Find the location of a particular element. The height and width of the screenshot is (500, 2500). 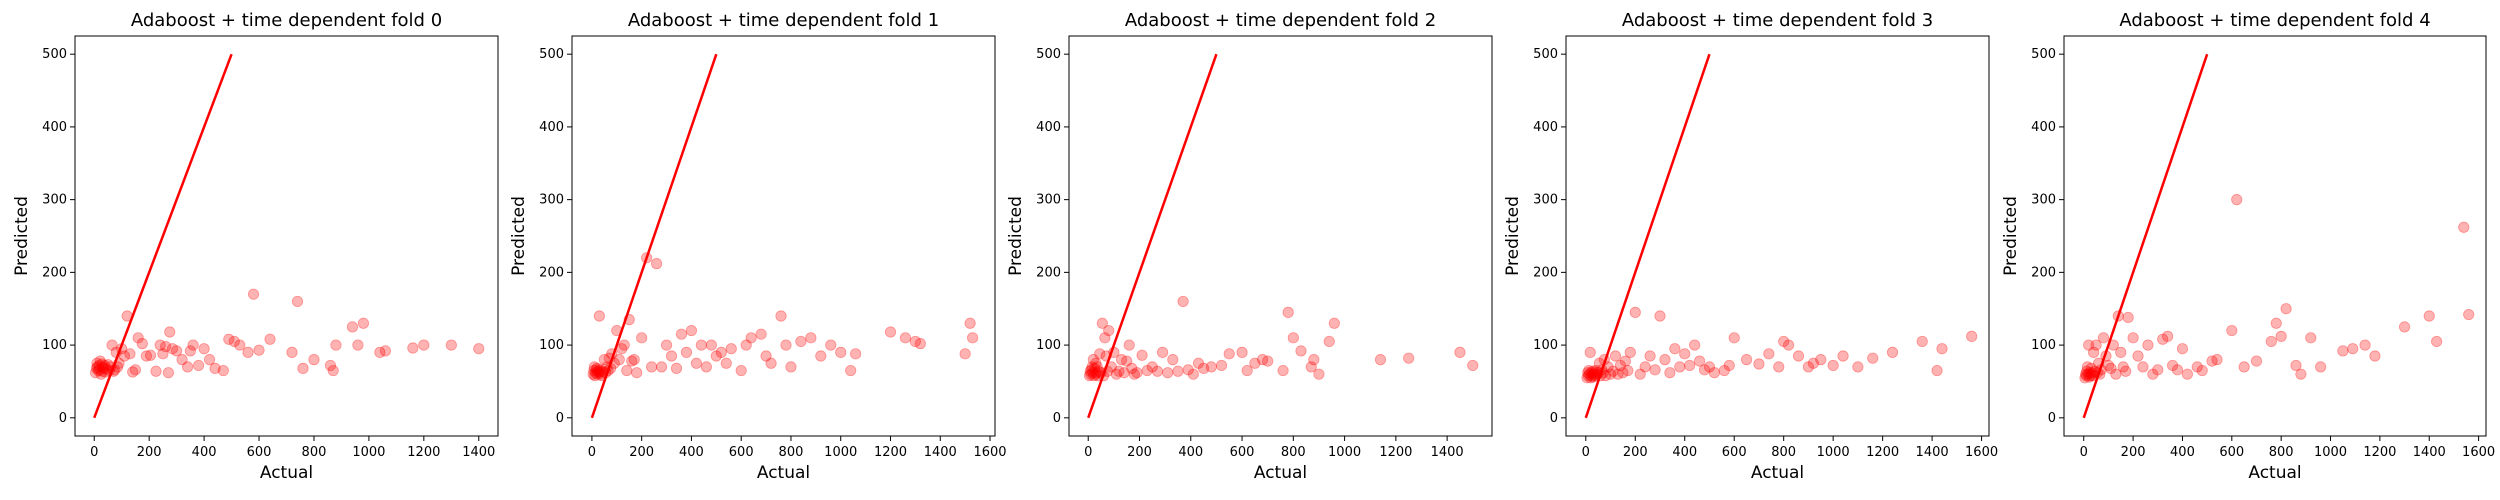

chart-title: Adaboost + time dependent fold 4 is located at coordinates (2274, 20).